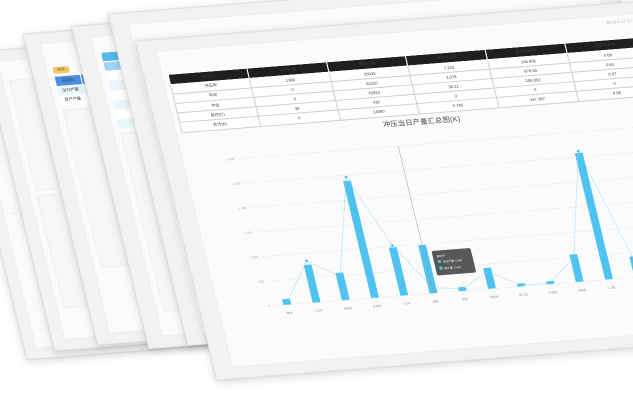  I want to click on tooltip-row-0: 当日产量: 2 580, so click(452, 260).